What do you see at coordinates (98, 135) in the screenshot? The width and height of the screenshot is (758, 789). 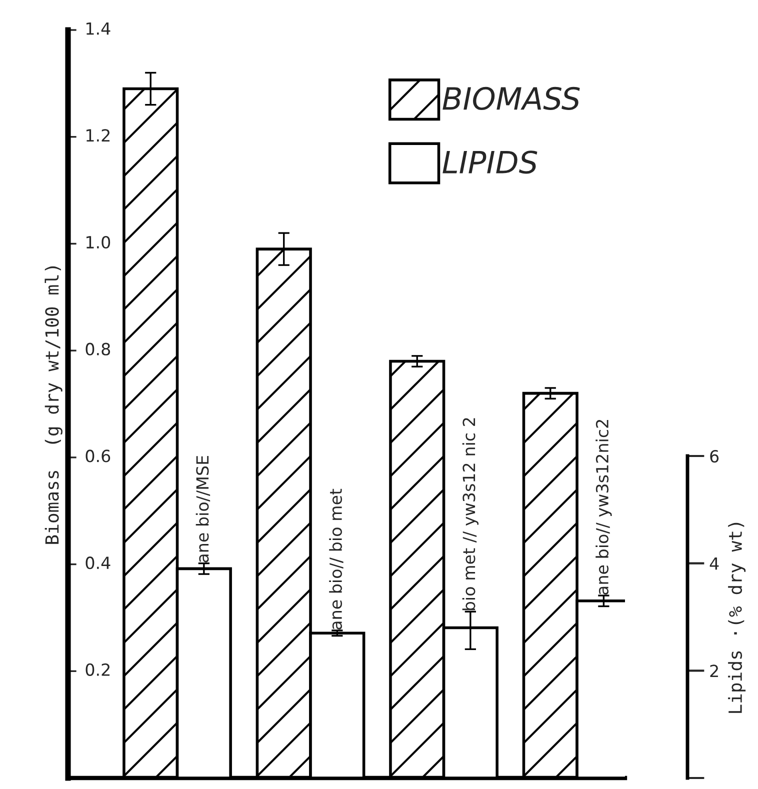 I see `y-tick-label: 1.2` at bounding box center [98, 135].